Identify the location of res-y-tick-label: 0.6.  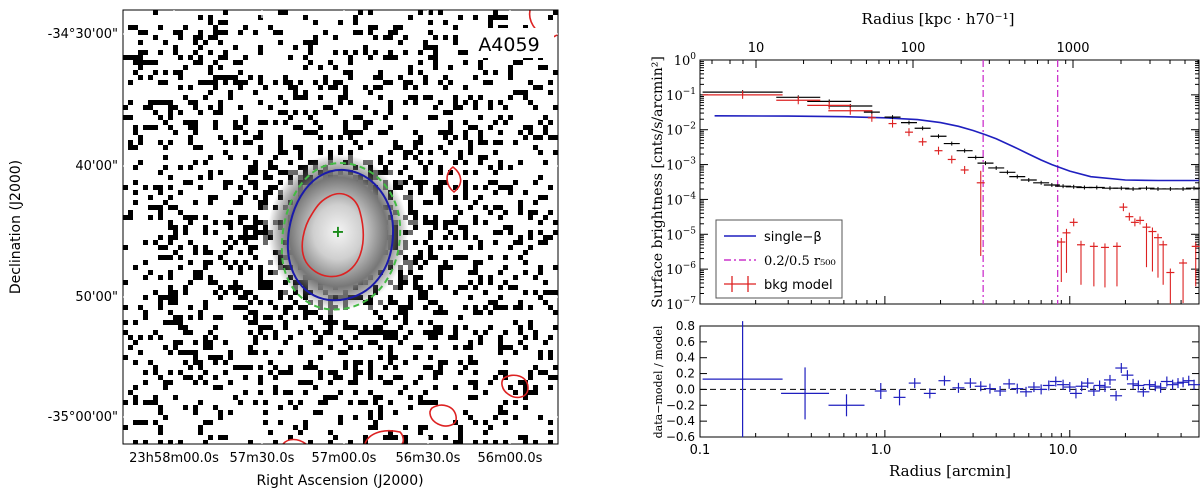
(685, 342).